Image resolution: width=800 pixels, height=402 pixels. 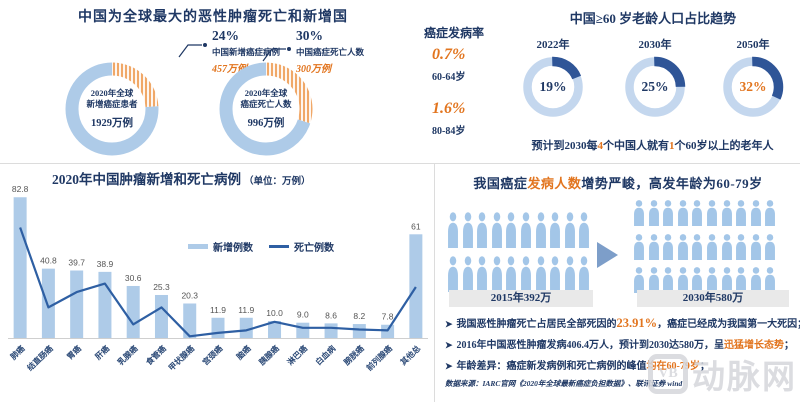 I want to click on bar-value-label: 7.8, so click(x=388, y=317).